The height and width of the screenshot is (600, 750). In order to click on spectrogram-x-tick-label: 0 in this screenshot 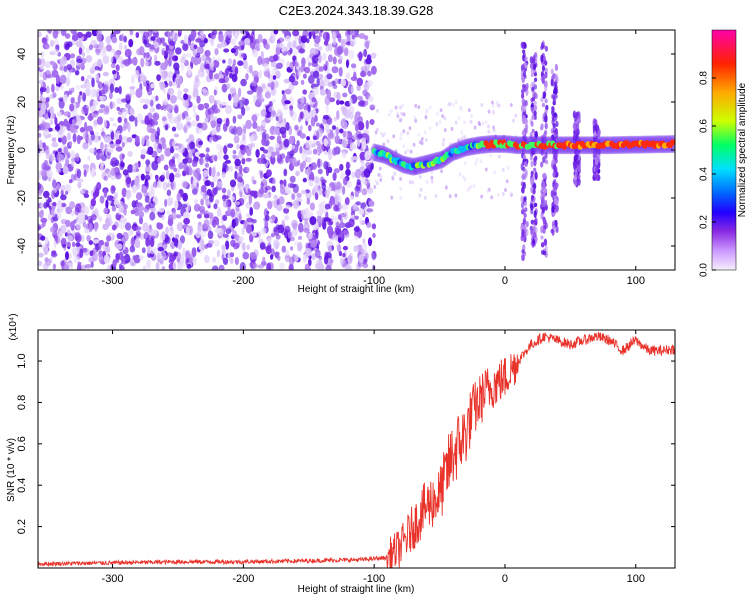, I will do `click(505, 281)`.